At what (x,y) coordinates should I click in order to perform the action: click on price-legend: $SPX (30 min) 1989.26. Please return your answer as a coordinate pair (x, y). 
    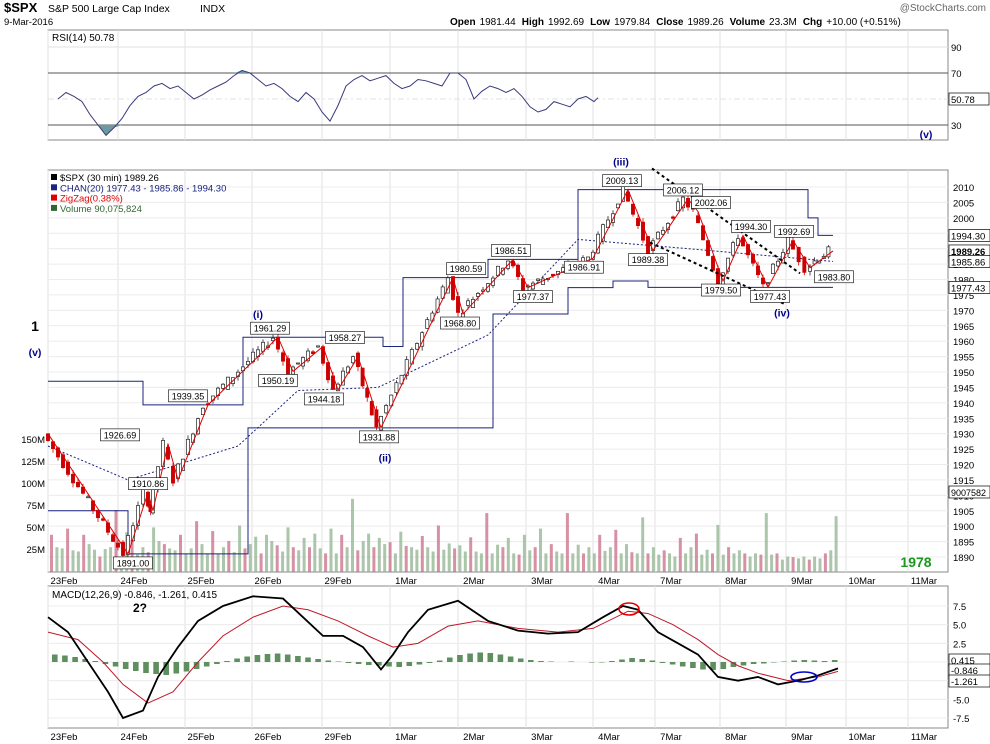
    Looking at the image, I should click on (109, 178).